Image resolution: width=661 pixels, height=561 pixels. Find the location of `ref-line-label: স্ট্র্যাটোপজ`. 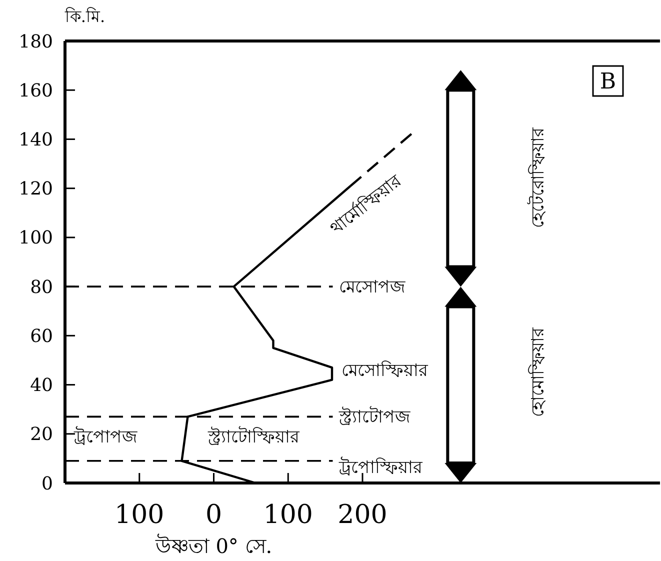

ref-line-label: স্ট্র্যাটোপজ is located at coordinates (374, 417).